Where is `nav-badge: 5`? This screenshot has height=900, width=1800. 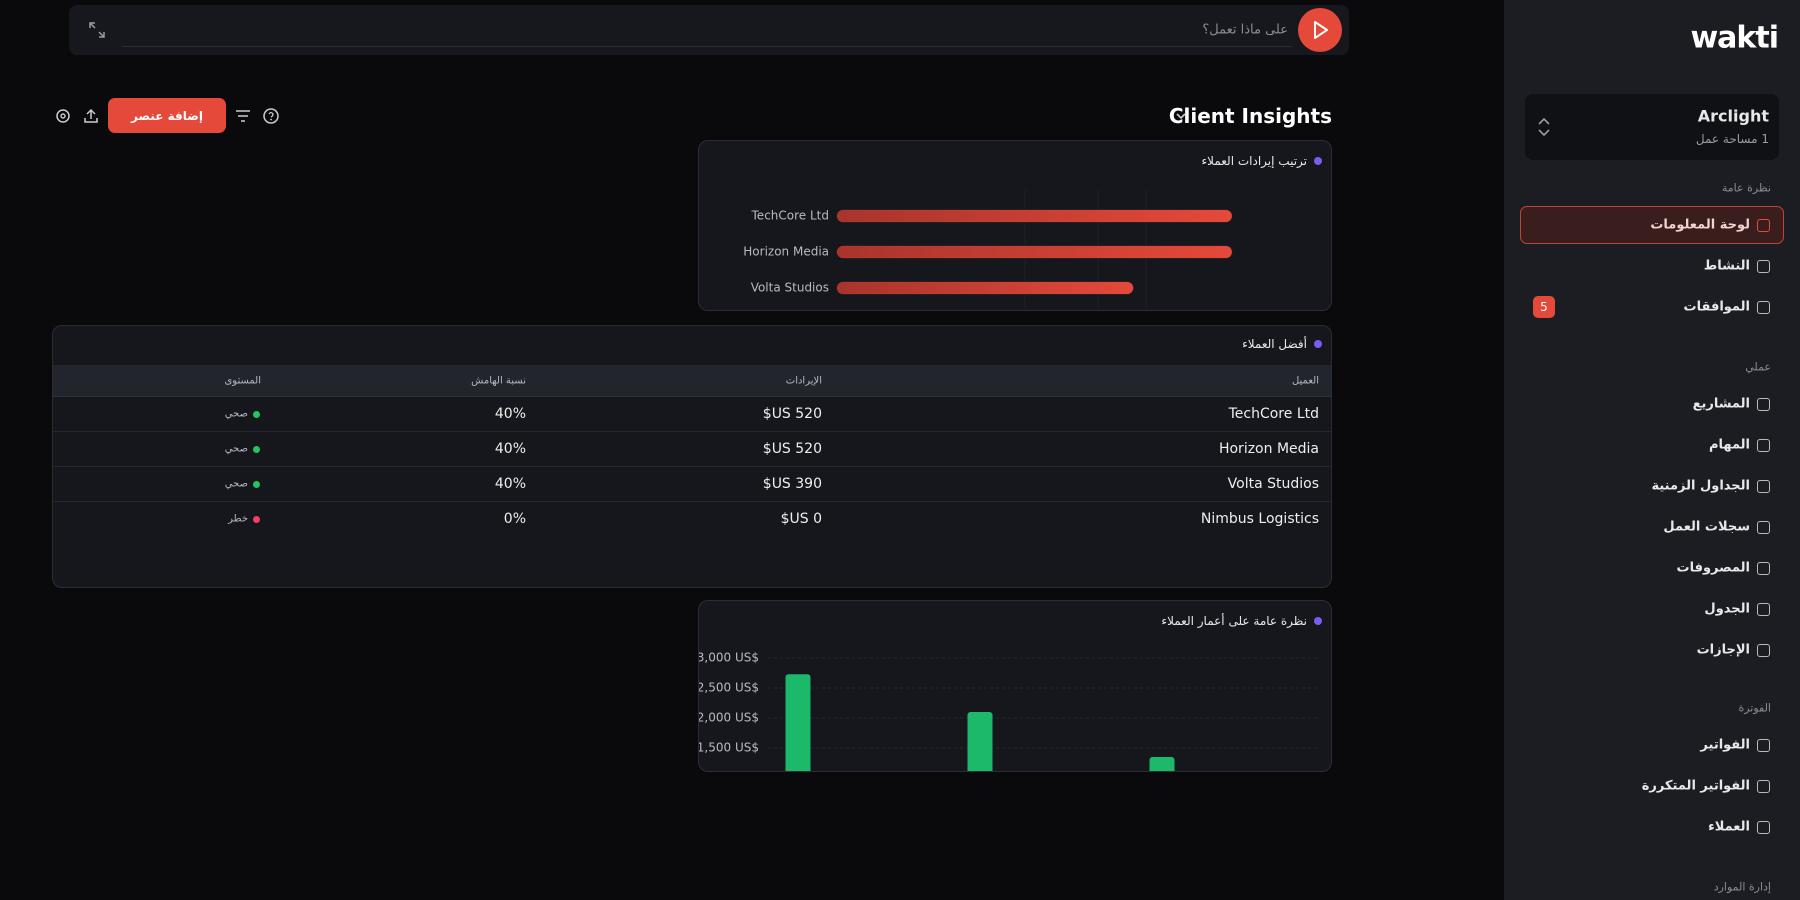
nav-badge: 5 is located at coordinates (1544, 307).